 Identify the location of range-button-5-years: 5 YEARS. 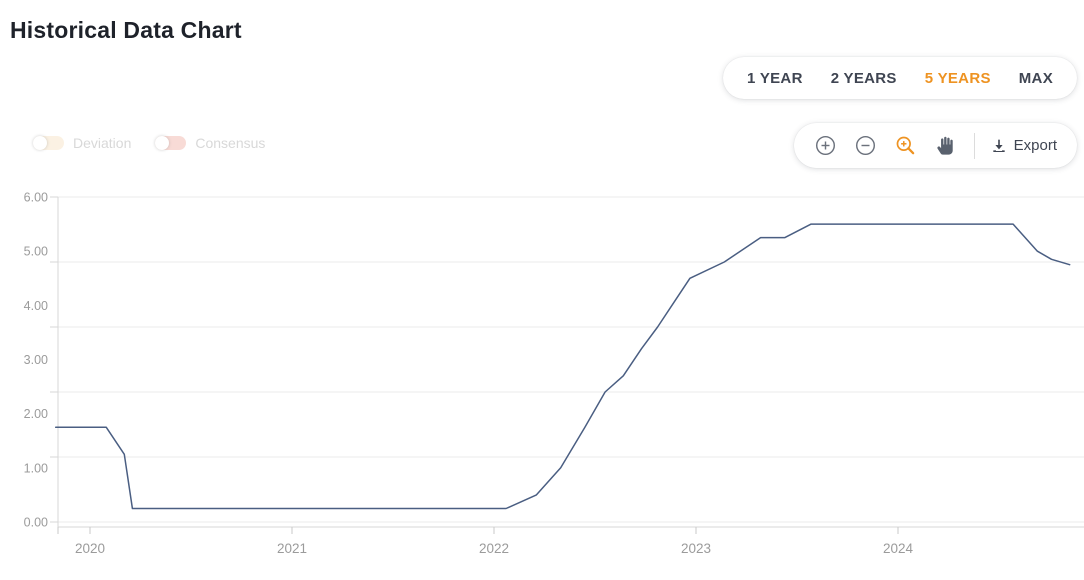
(957, 78).